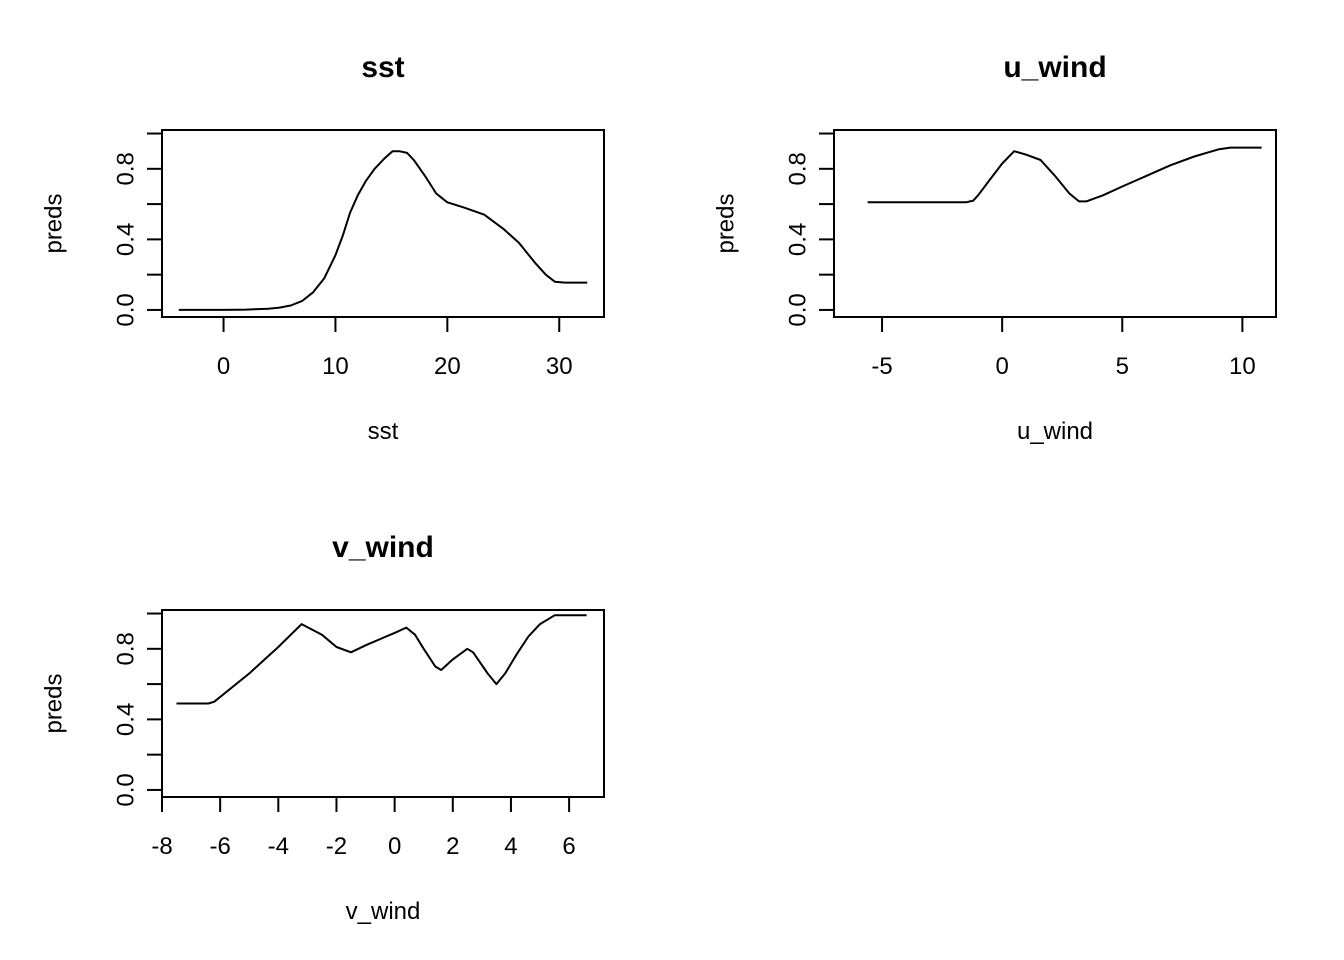 This screenshot has width=1344, height=960. I want to click on x-tick-label: 2, so click(452, 846).